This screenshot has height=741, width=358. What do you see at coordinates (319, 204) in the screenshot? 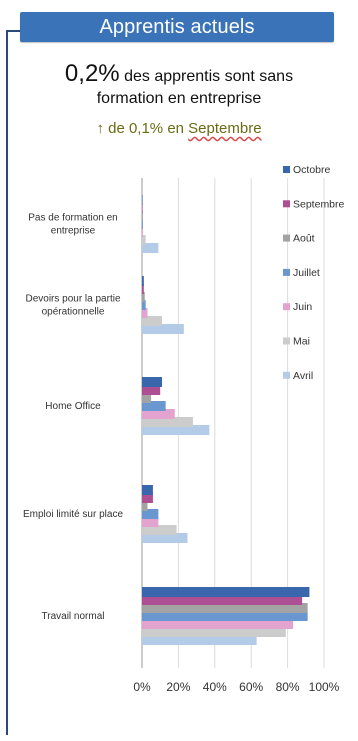
I see `legend-label: Septembre` at bounding box center [319, 204].